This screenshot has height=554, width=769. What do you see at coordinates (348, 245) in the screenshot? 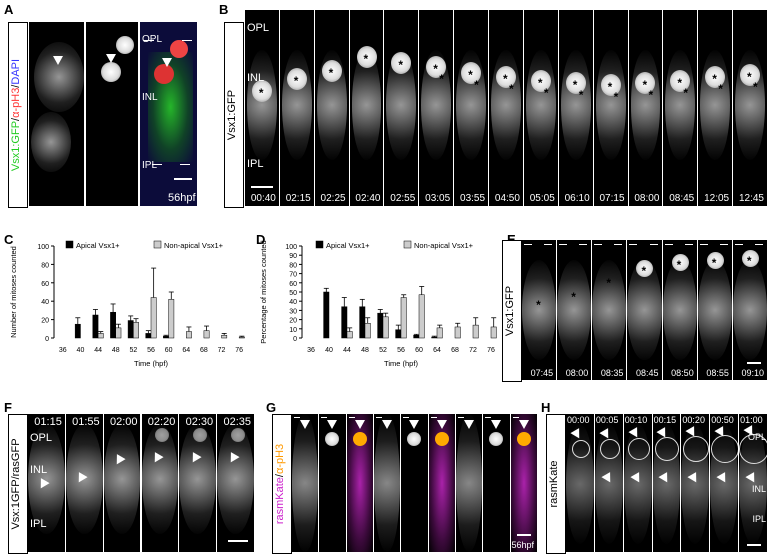
I see `legend-label: Apical Vsx1+` at bounding box center [348, 245].